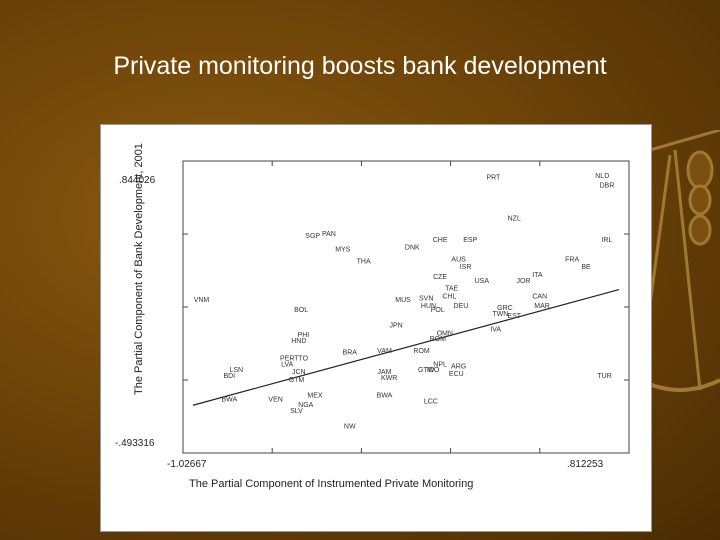 This screenshot has height=540, width=720. I want to click on point-label-jpn: JPN, so click(395, 325).